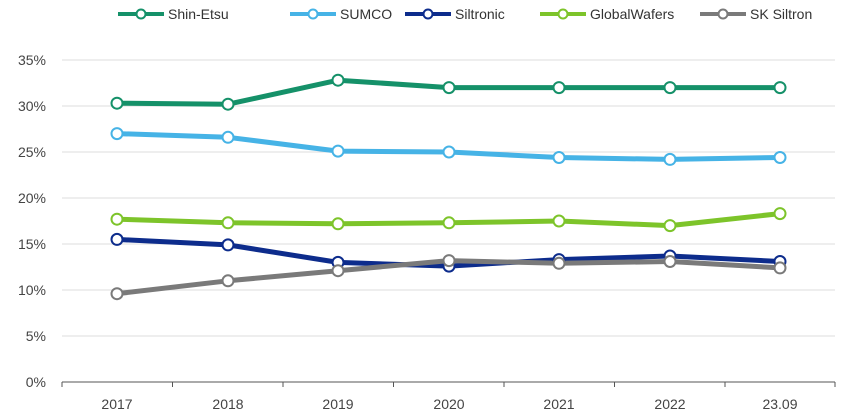 This screenshot has width=855, height=415. Describe the element at coordinates (558, 404) in the screenshot. I see `x-tick-label: 2021` at that location.